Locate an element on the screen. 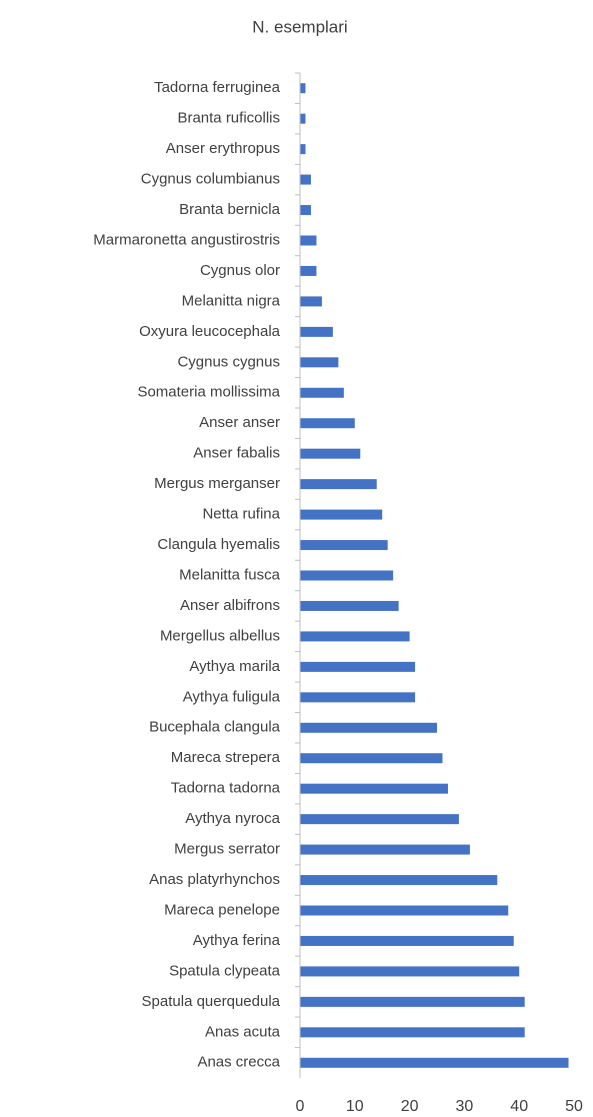 The image size is (593, 1117). x-tick-label: 20 is located at coordinates (410, 1106).